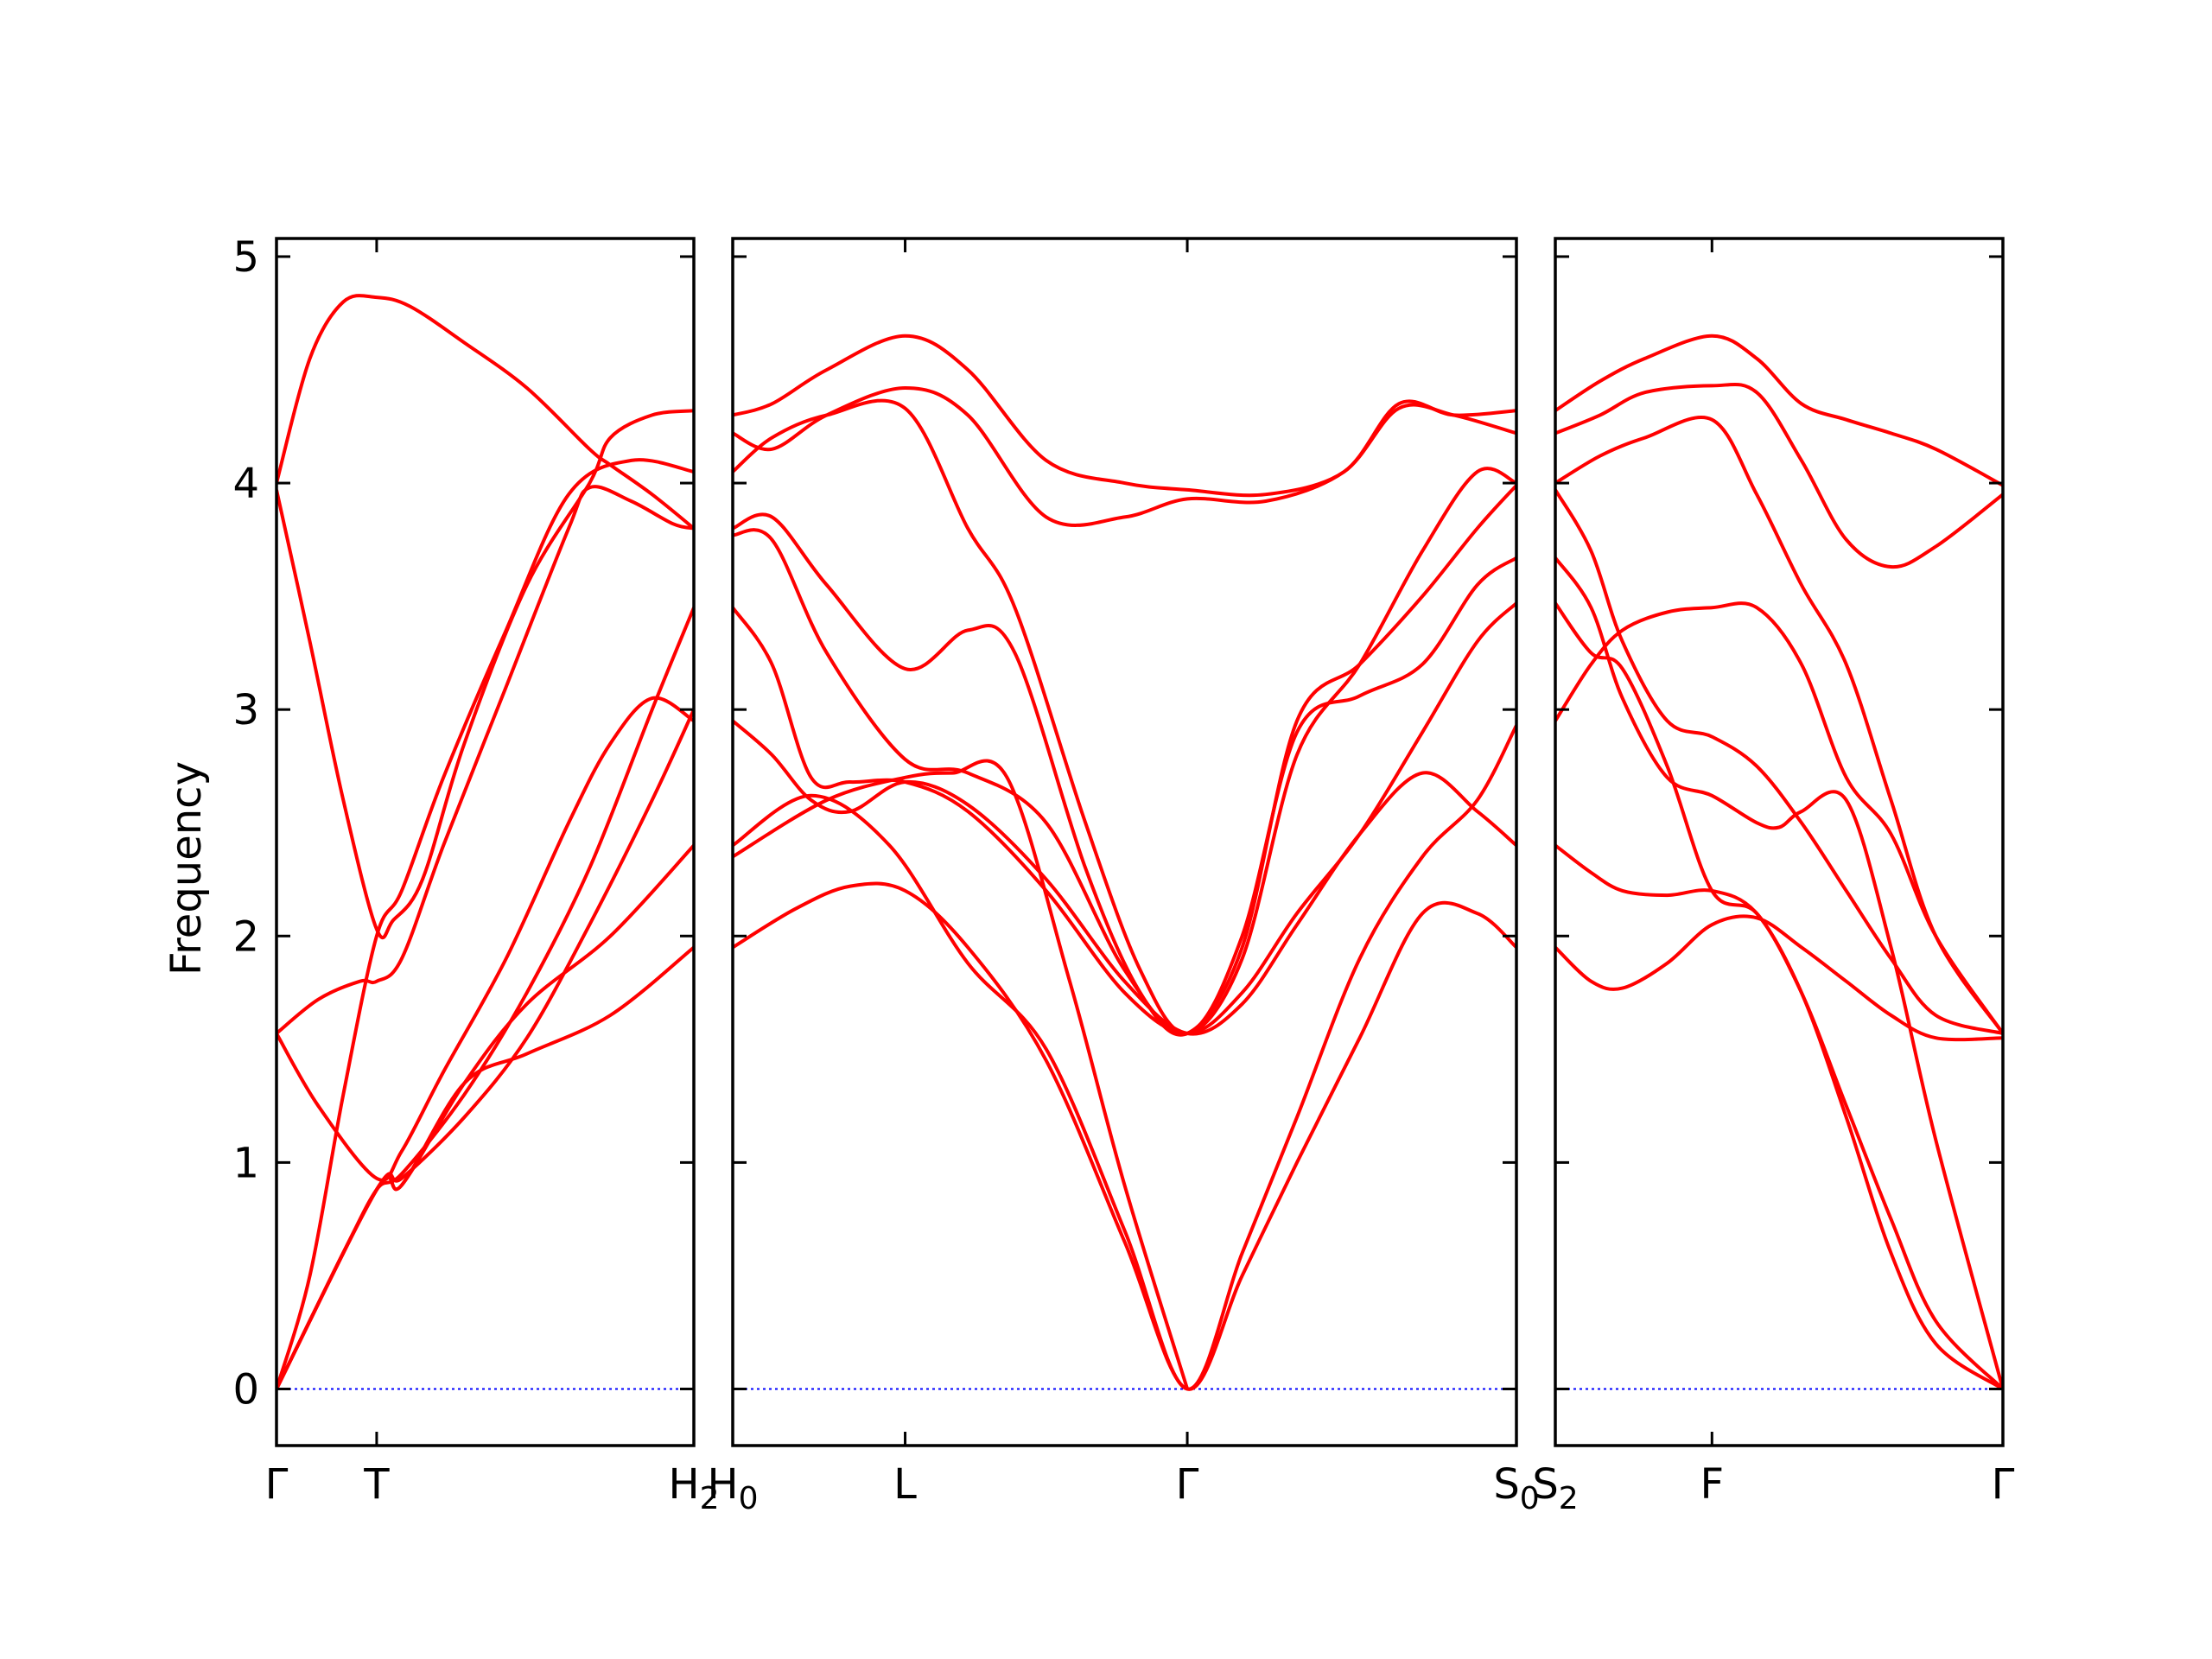  What do you see at coordinates (245, 1389) in the screenshot?
I see `y-tick-label: 0` at bounding box center [245, 1389].